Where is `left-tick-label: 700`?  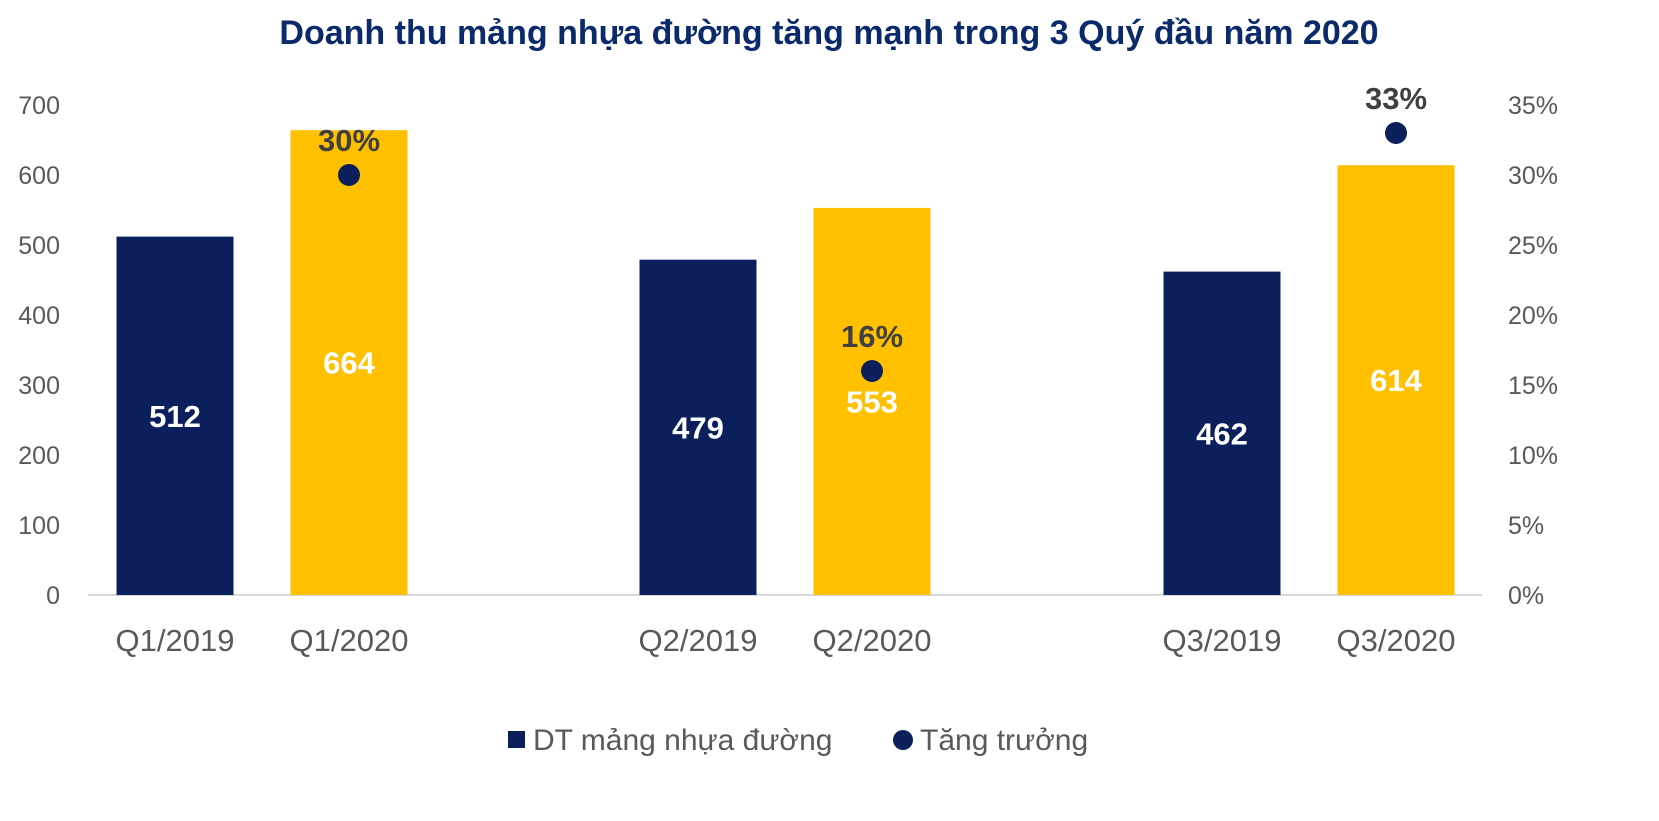 left-tick-label: 700 is located at coordinates (39, 106).